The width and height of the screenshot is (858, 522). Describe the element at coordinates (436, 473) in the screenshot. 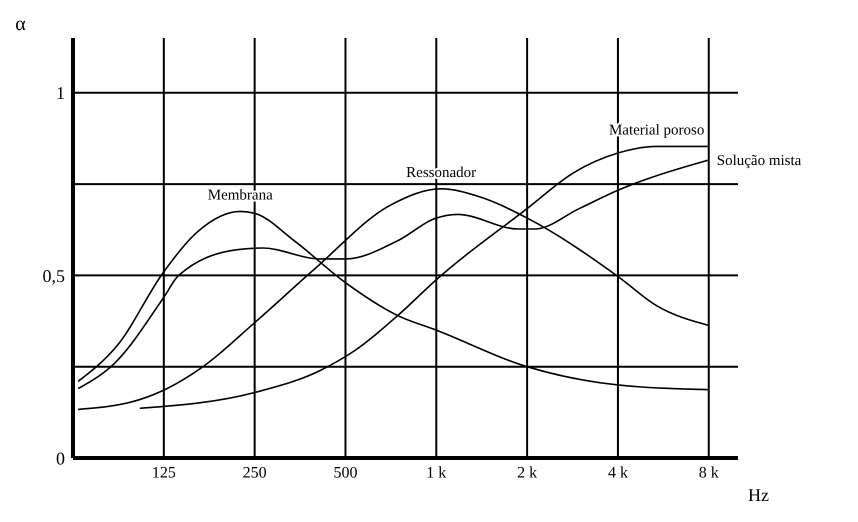

I see `x-tick-label: 1 k` at that location.